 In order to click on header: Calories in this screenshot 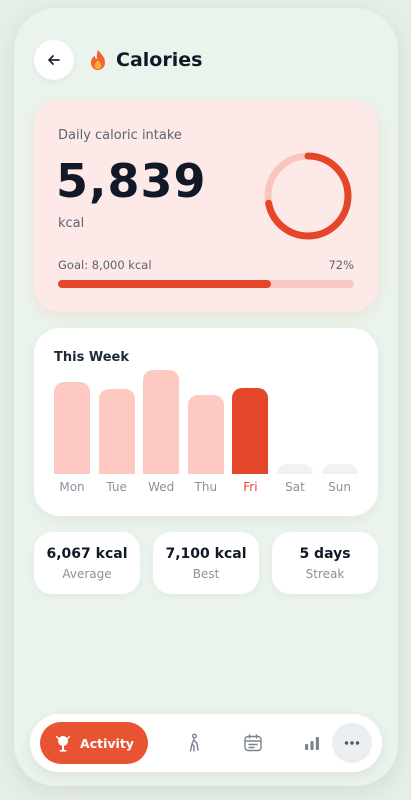, I will do `click(206, 60)`.